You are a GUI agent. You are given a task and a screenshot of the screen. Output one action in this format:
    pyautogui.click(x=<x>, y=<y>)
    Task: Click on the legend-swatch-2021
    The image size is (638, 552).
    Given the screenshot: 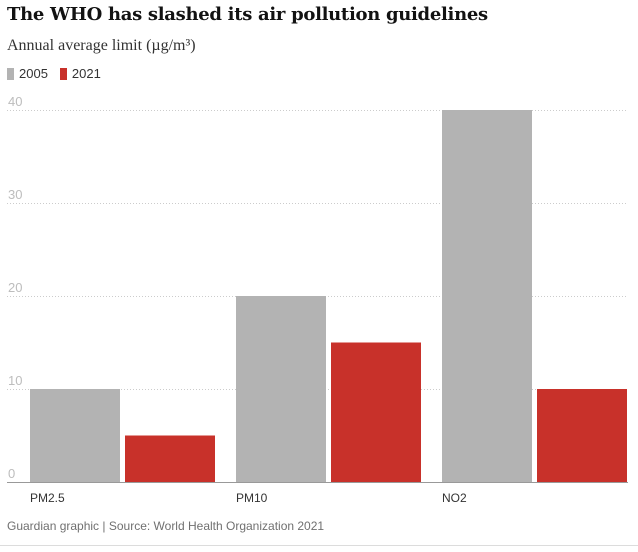 What is the action you would take?
    pyautogui.click(x=63, y=73)
    